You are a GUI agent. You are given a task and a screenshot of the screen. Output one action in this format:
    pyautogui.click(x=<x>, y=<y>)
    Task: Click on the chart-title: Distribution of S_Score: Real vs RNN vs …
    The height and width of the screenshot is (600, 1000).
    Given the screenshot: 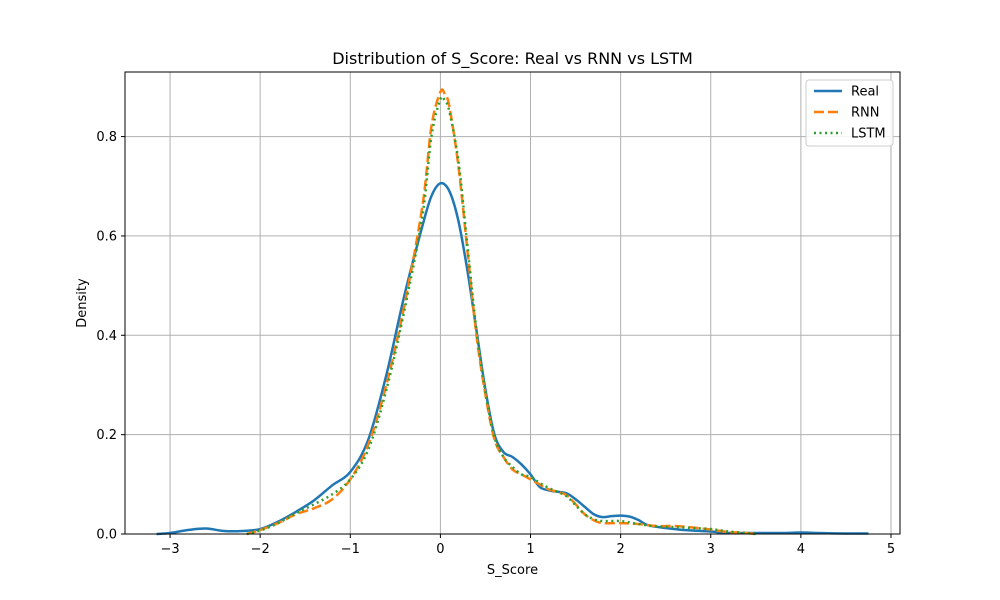 What is the action you would take?
    pyautogui.click(x=512, y=59)
    